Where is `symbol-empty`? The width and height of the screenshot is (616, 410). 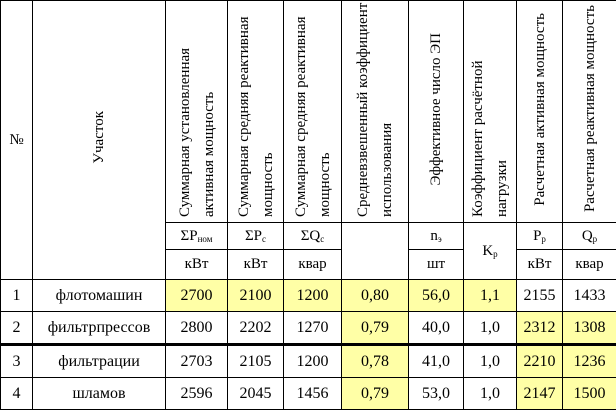 symbol-empty is located at coordinates (375, 251).